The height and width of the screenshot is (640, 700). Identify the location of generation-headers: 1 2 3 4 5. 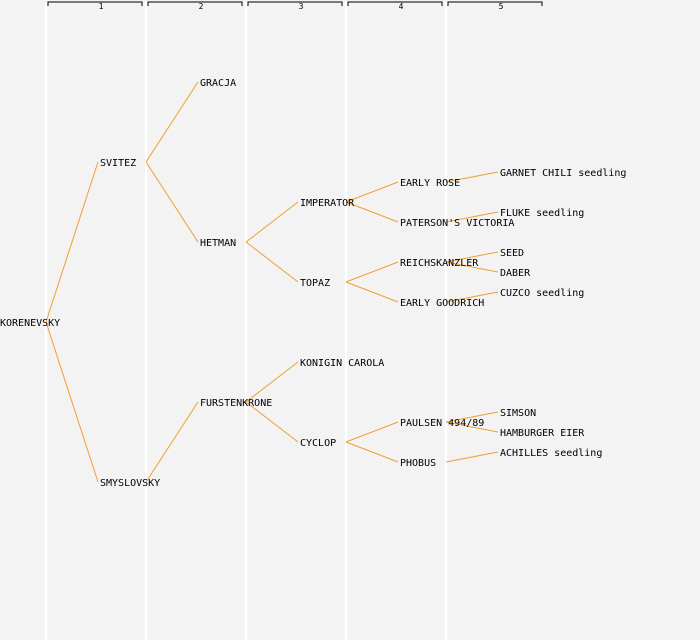
(295, 6).